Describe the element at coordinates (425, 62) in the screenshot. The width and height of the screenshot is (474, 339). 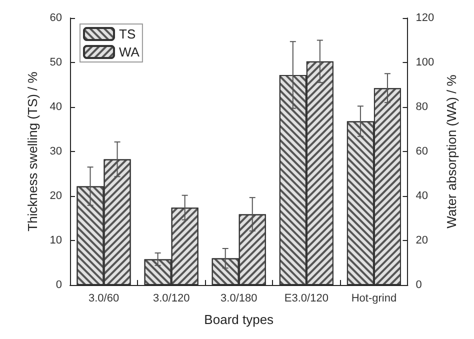
I see `y2-tick-label: 100` at that location.